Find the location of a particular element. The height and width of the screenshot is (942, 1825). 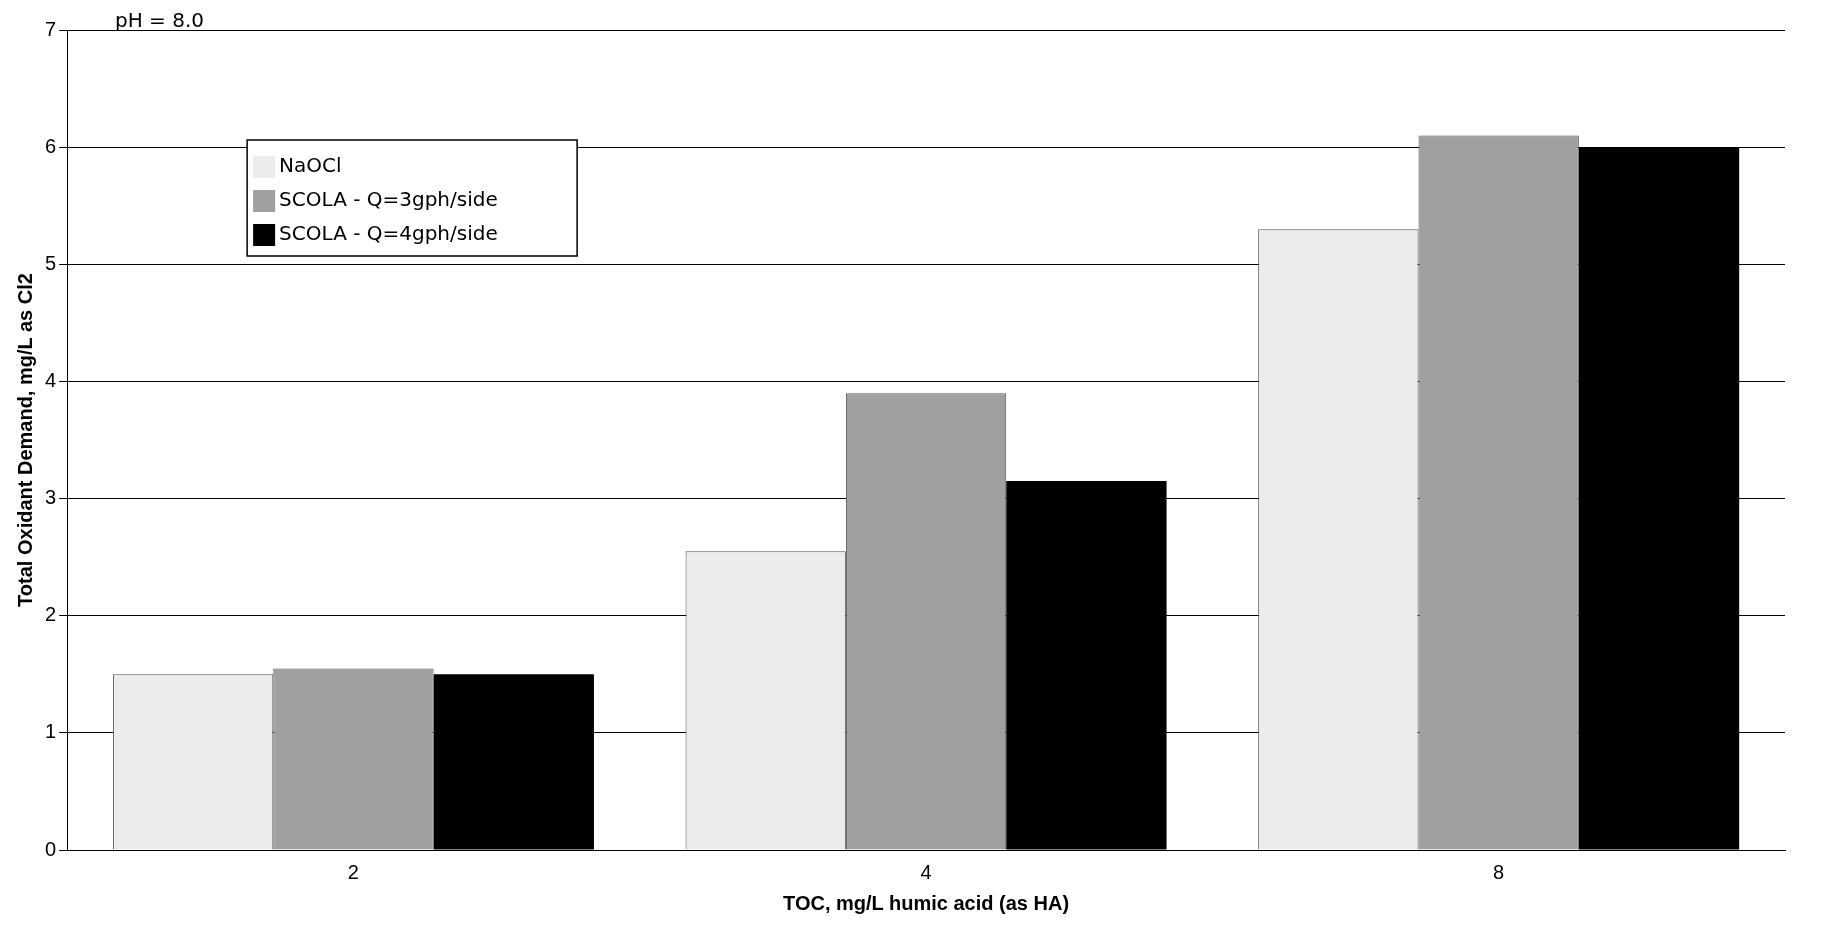

legend-label: SCOLA - Q=3gph/side is located at coordinates (388, 199).